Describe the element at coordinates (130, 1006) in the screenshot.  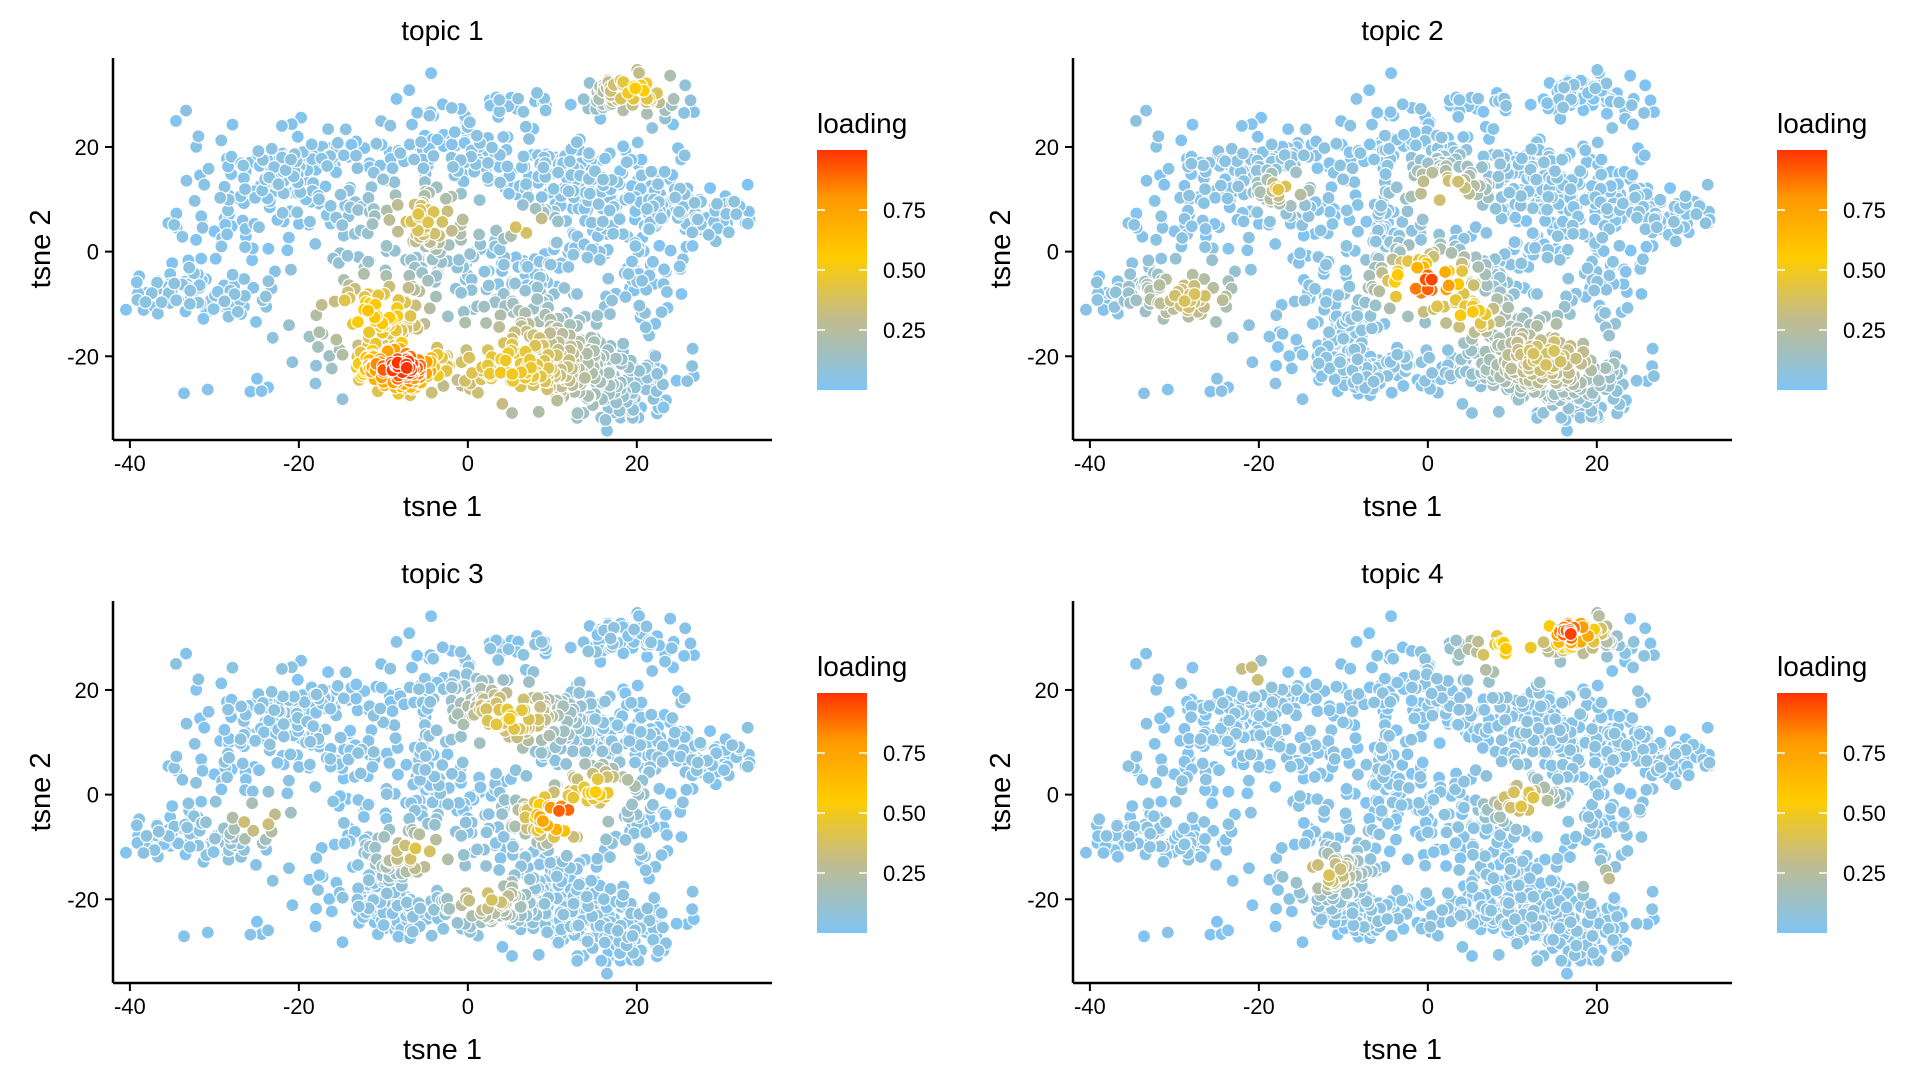
I see `x-tick-label: -40` at that location.